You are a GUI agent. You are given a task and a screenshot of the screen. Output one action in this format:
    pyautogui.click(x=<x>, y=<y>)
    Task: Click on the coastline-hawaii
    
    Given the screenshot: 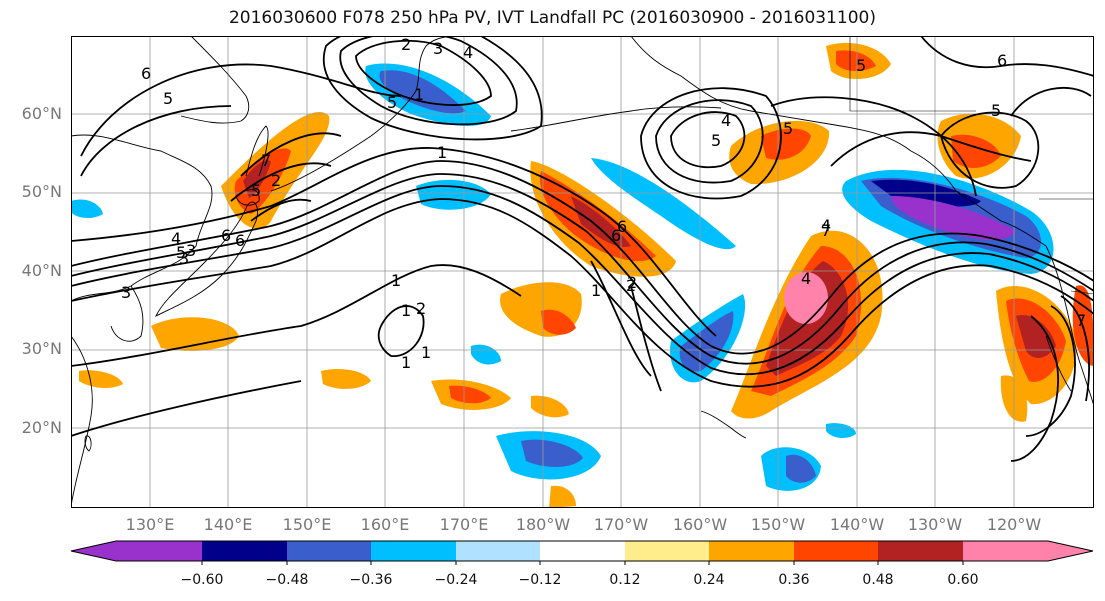 What is the action you would take?
    pyautogui.click(x=723, y=424)
    